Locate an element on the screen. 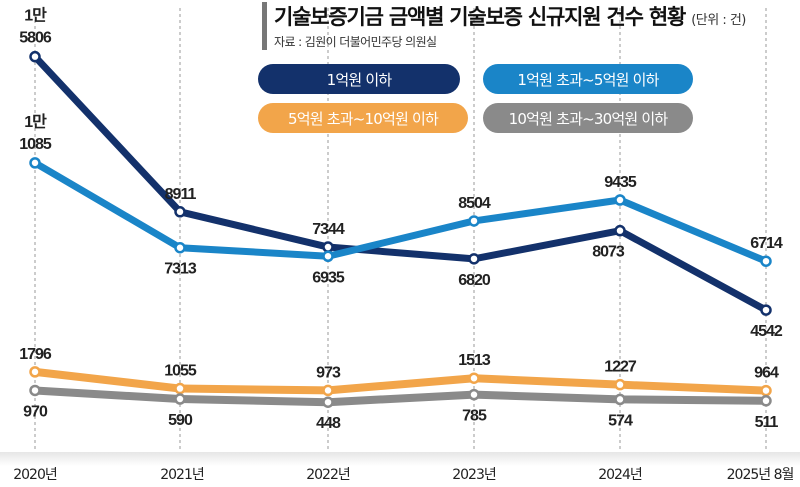  data-label: 448 is located at coordinates (328, 423).